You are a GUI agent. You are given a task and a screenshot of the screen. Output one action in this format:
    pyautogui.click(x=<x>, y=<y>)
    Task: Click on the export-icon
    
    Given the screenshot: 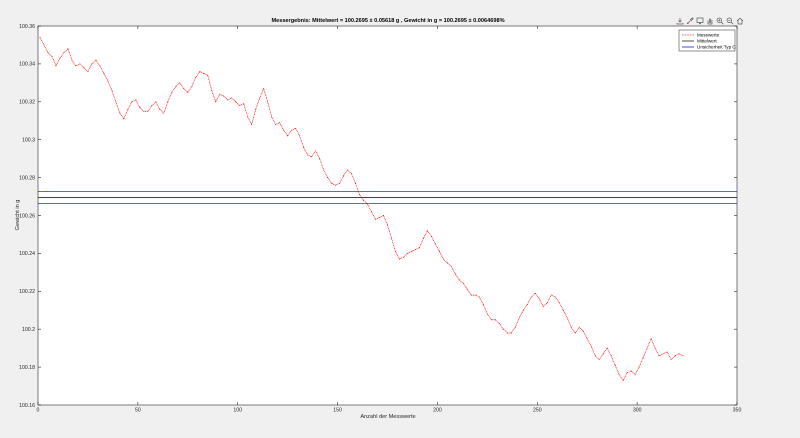 What is the action you would take?
    pyautogui.click(x=680, y=21)
    